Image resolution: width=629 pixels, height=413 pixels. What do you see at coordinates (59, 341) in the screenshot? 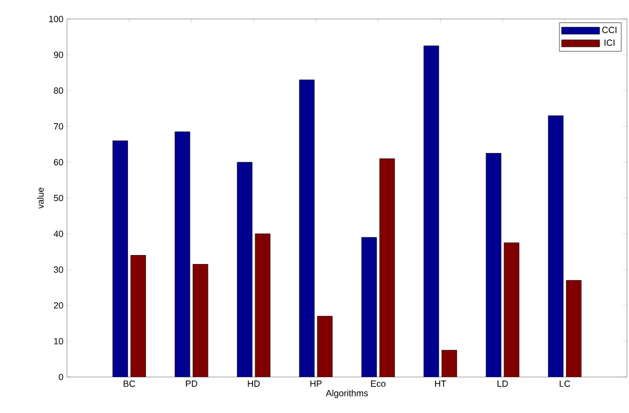
I see `y-tick-label: 10` at bounding box center [59, 341].